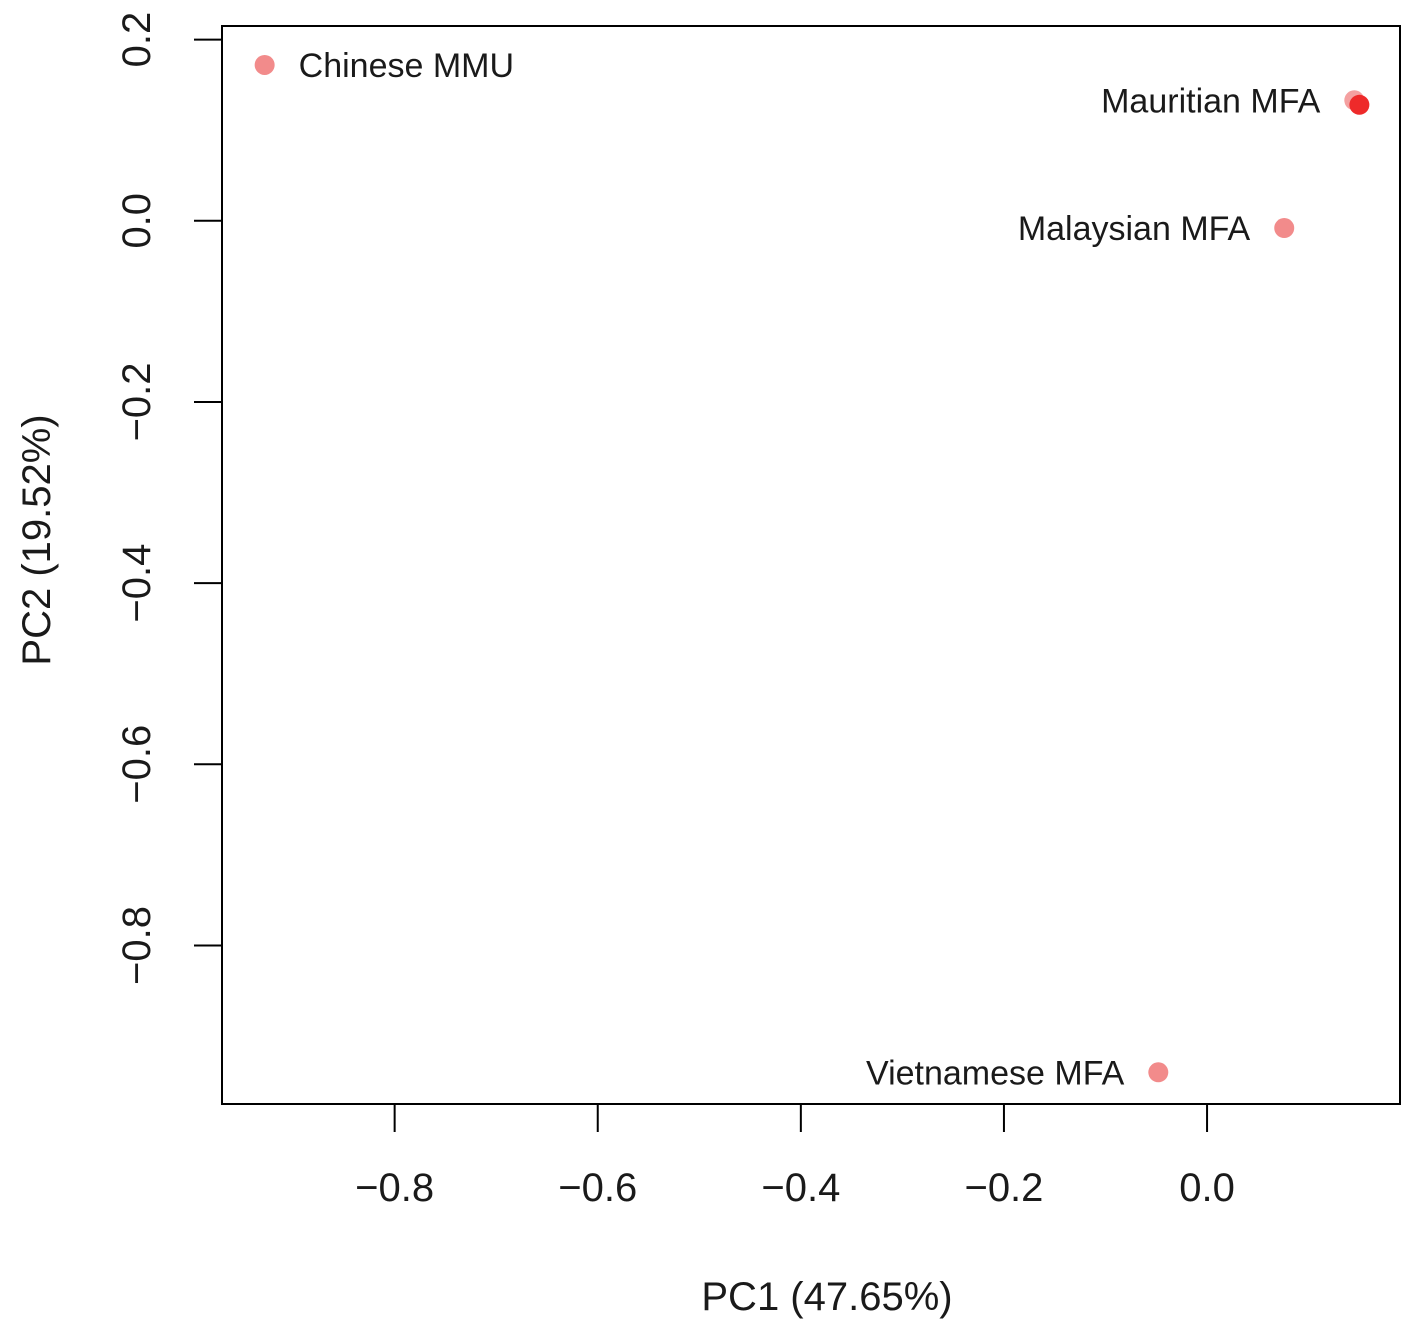 This screenshot has width=1407, height=1323. I want to click on x-tick-label: −0.4, so click(800, 1188).